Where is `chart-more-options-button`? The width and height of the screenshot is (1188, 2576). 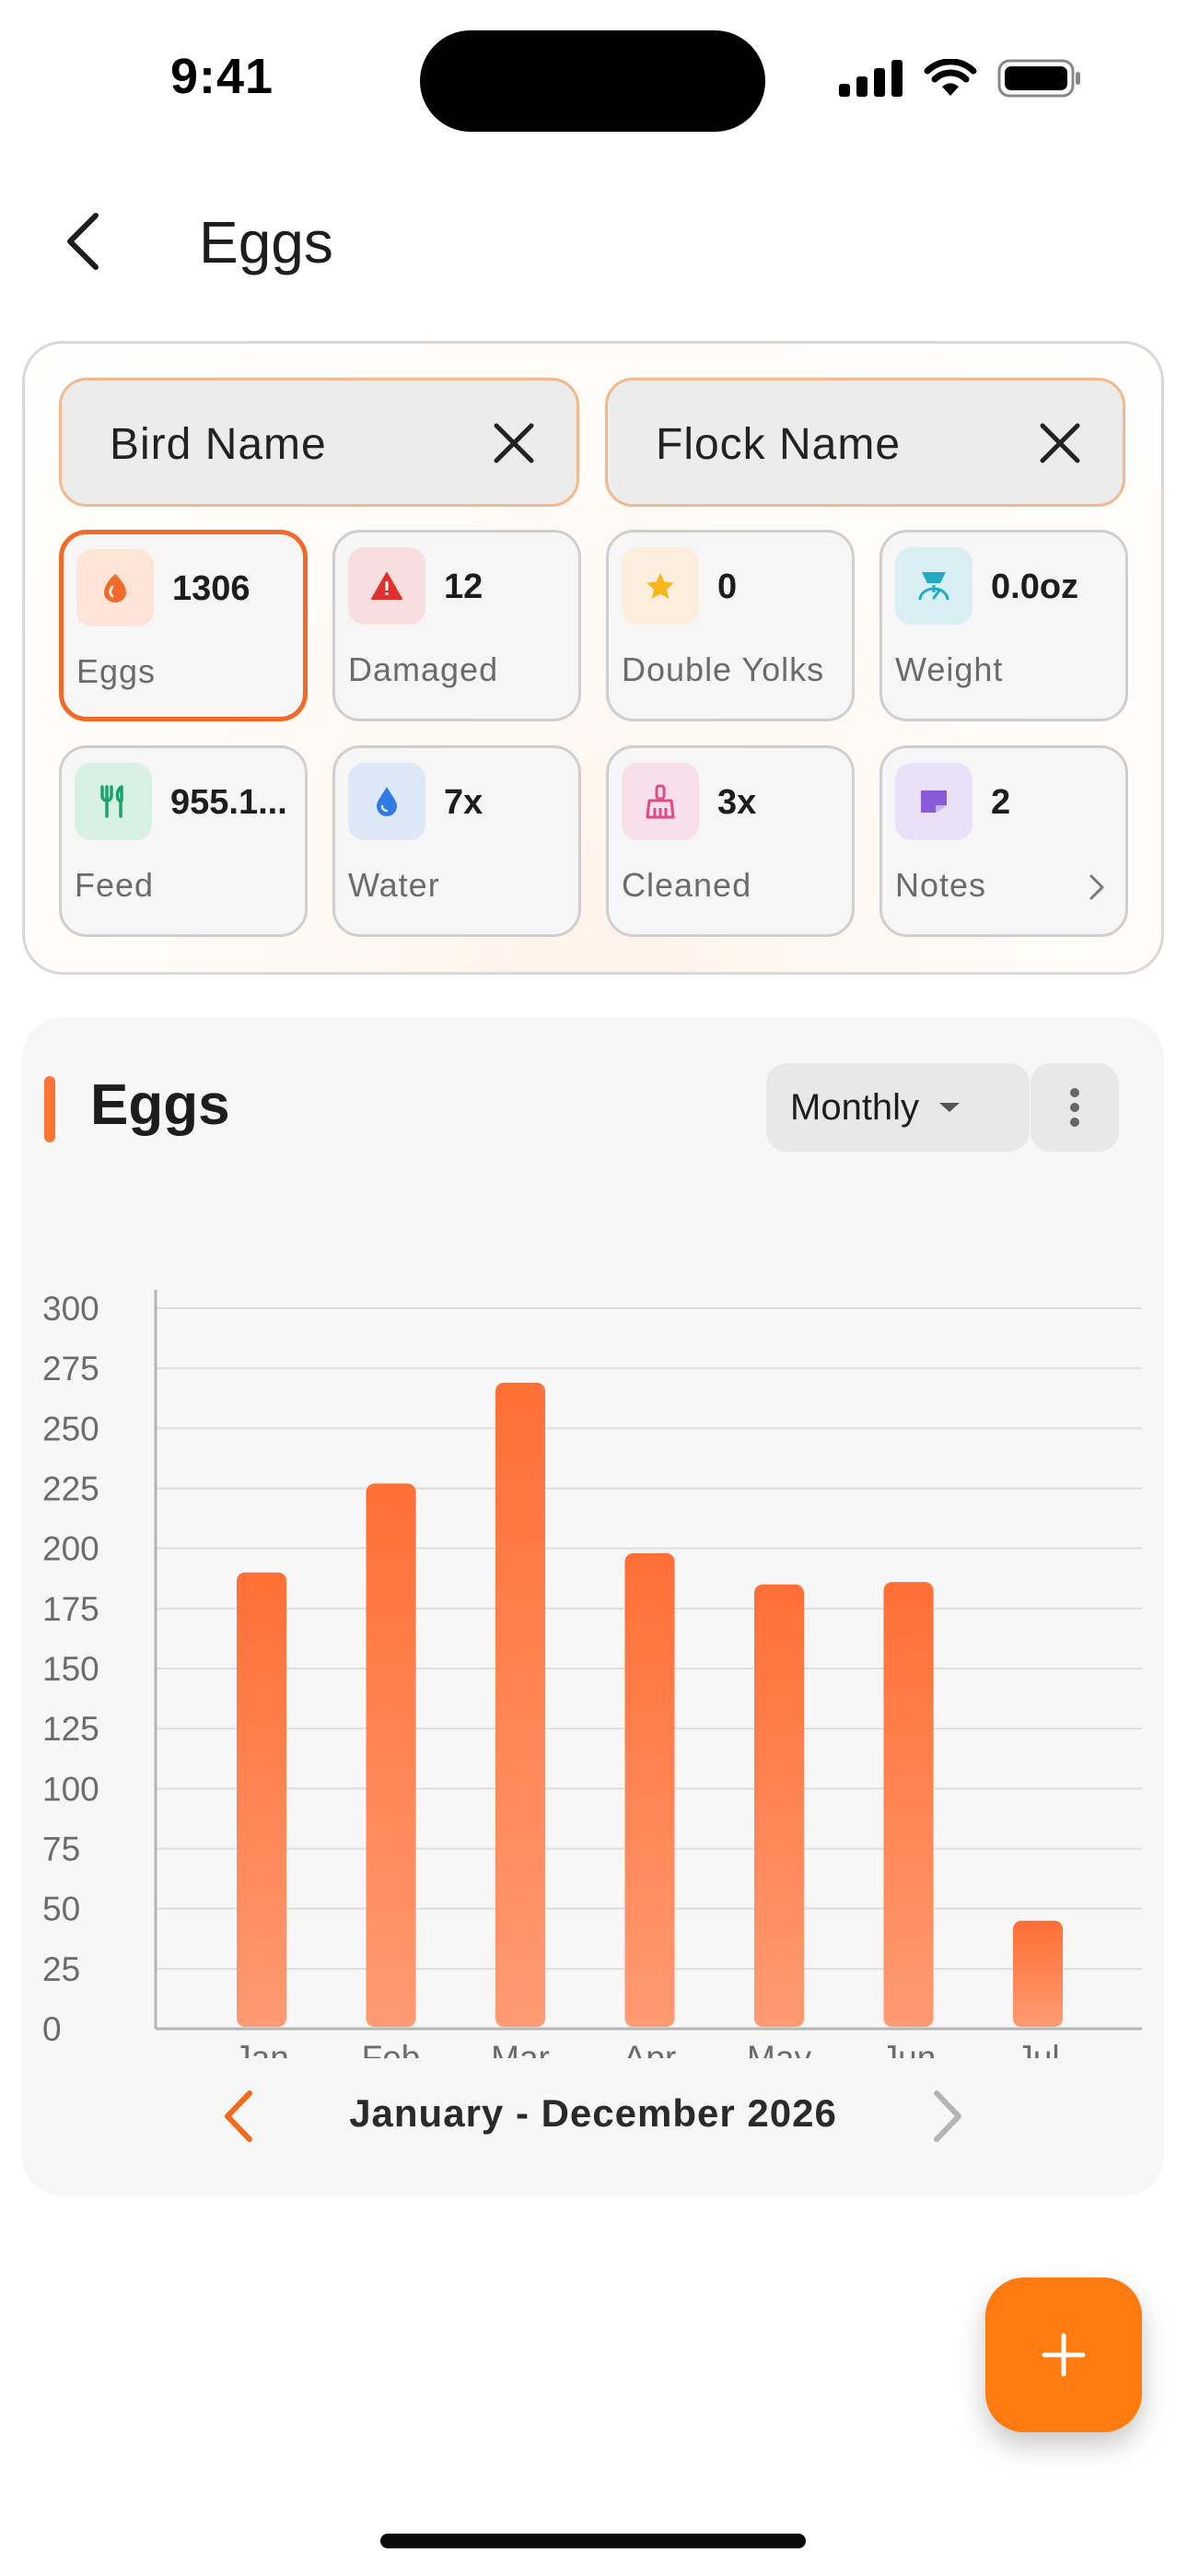
chart-more-options-button is located at coordinates (1075, 1107).